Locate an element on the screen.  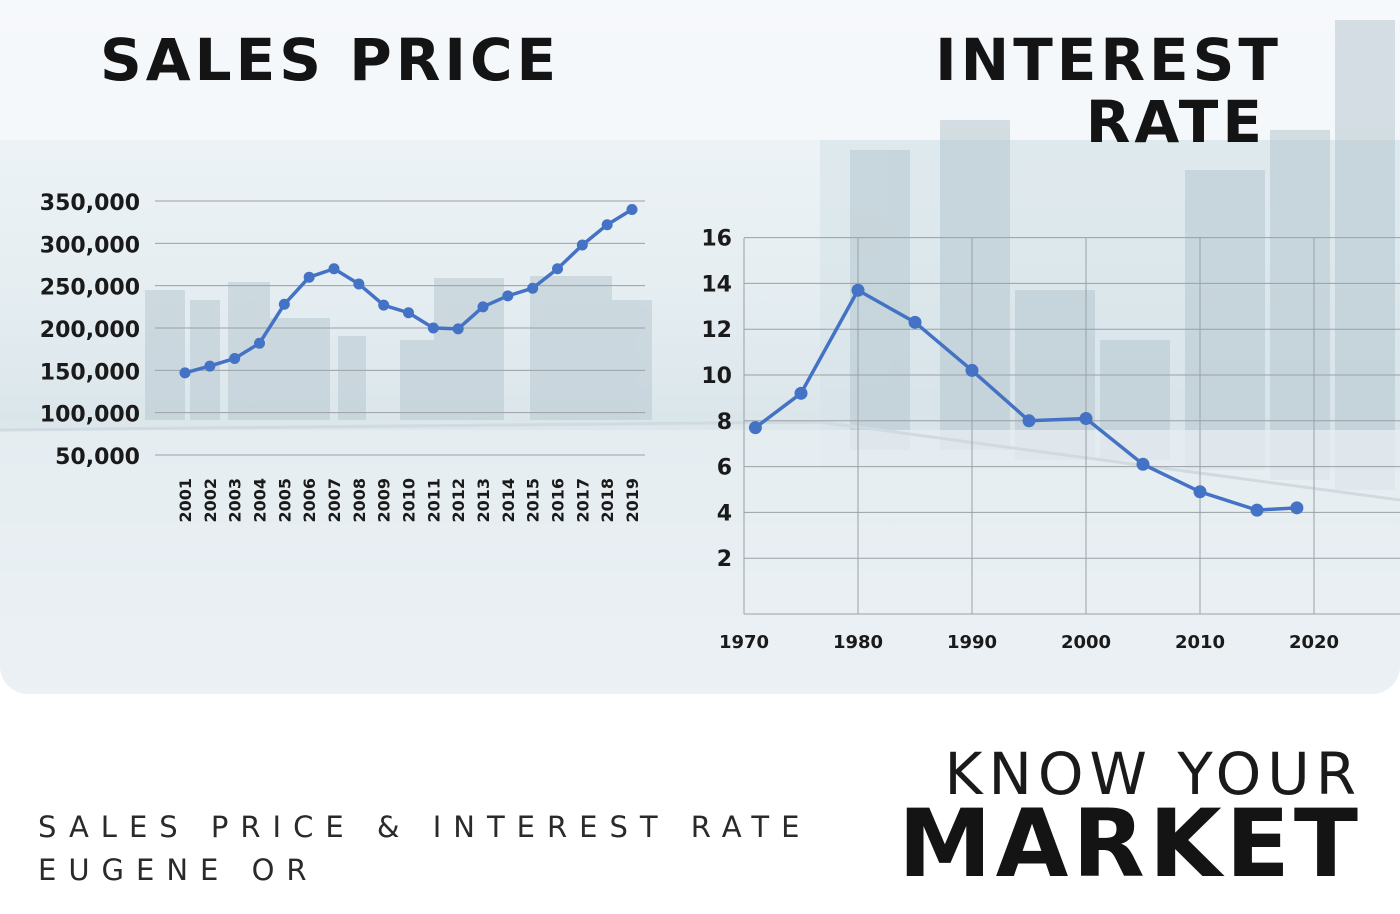
sales-price-title: SALES PRICE is located at coordinates (330, 60).